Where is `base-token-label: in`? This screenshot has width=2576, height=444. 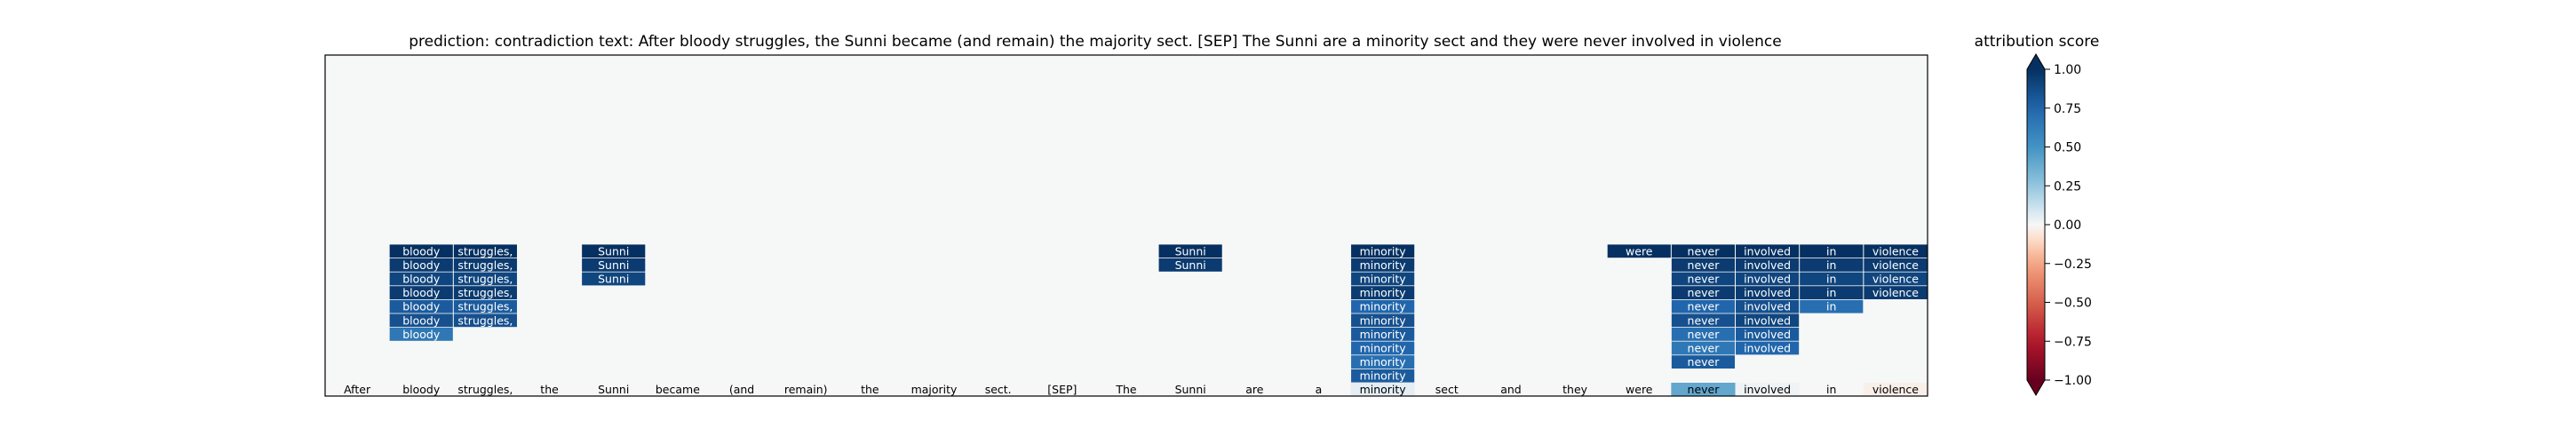 base-token-label: in is located at coordinates (1831, 390).